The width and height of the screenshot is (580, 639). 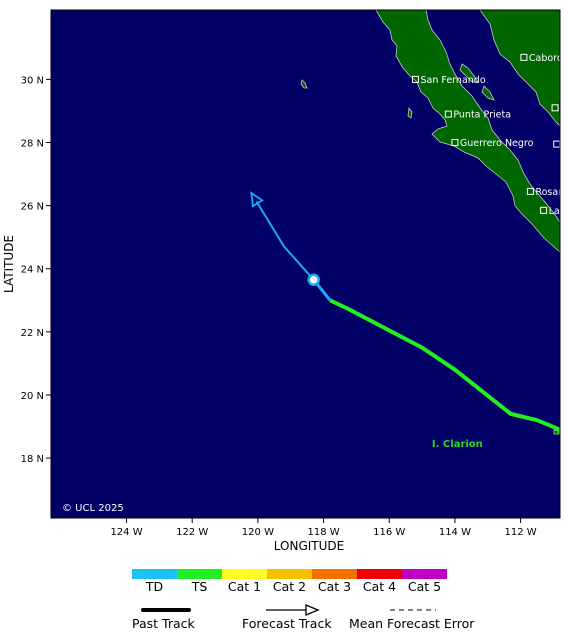 What do you see at coordinates (412, 623) in the screenshot?
I see `mean-error-legend-label: Mean Forecast Error` at bounding box center [412, 623].